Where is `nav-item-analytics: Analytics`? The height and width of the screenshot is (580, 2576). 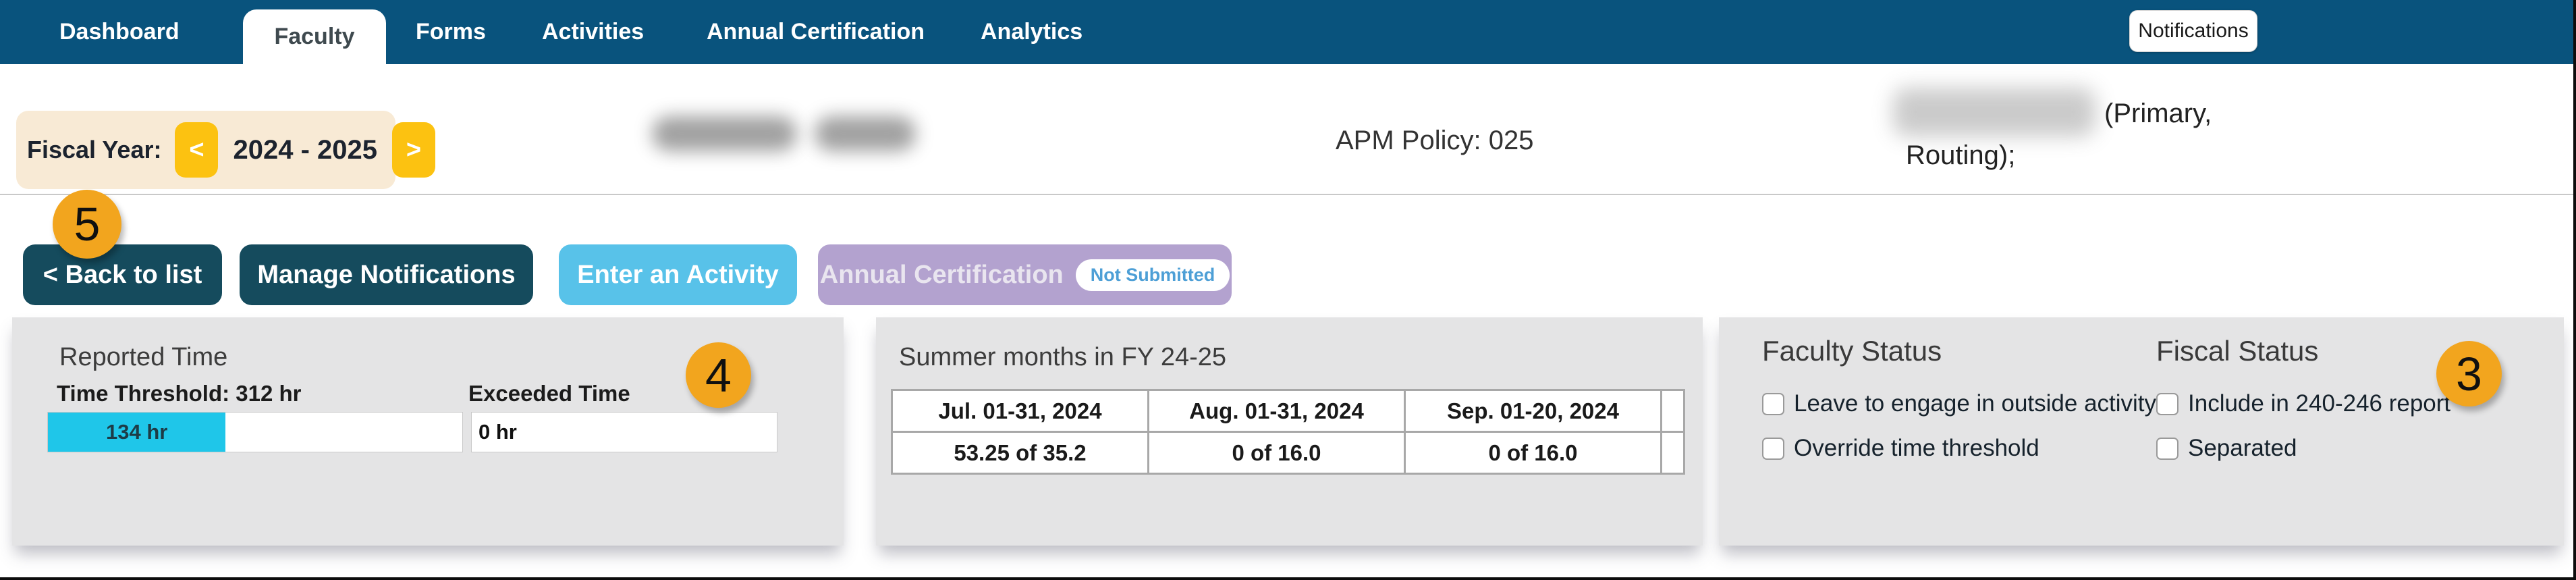
nav-item-analytics: Analytics is located at coordinates (1032, 32).